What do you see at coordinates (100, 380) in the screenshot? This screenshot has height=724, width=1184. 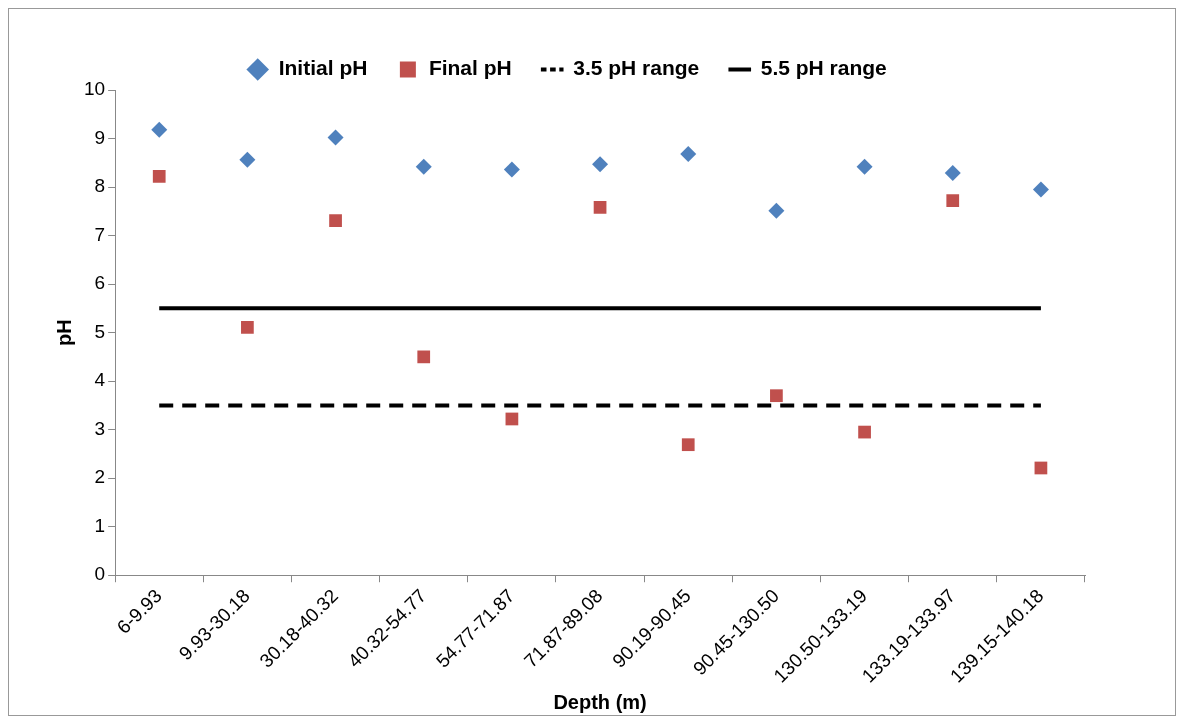 I see `y-tick-label: 4` at bounding box center [100, 380].